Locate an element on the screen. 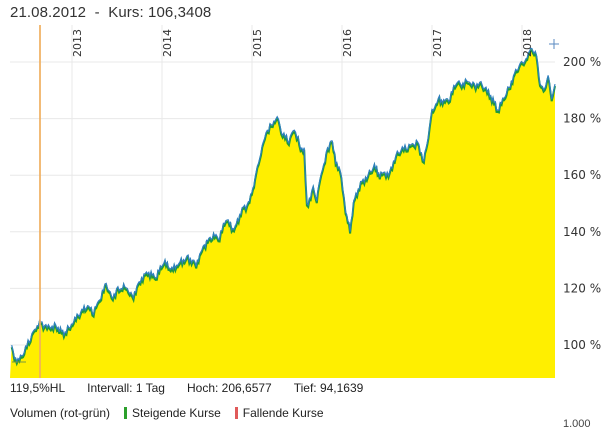  high-stat: Hoch: 206,6577 is located at coordinates (229, 388).